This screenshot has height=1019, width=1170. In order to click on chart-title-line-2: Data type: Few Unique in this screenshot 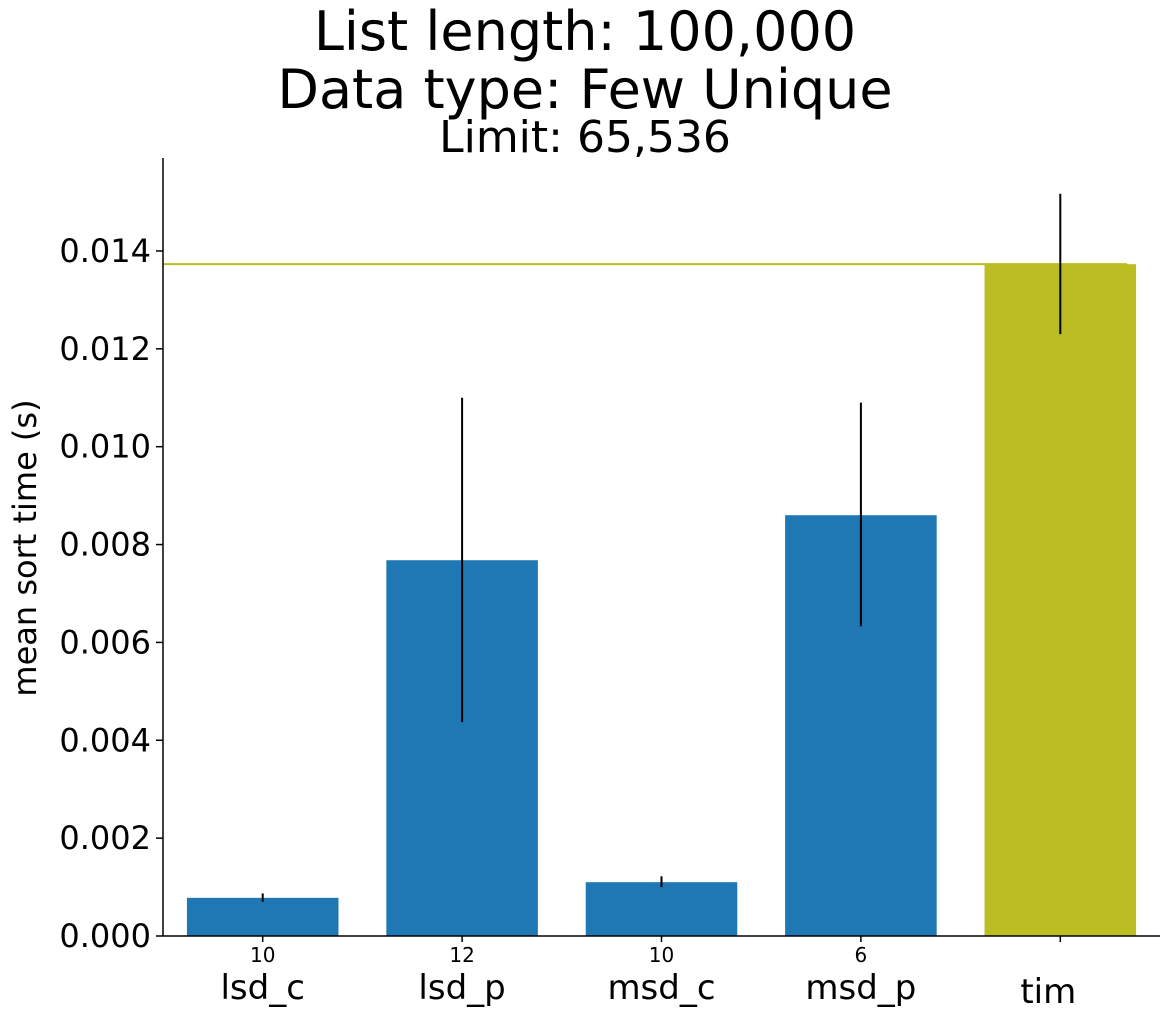, I will do `click(584, 89)`.